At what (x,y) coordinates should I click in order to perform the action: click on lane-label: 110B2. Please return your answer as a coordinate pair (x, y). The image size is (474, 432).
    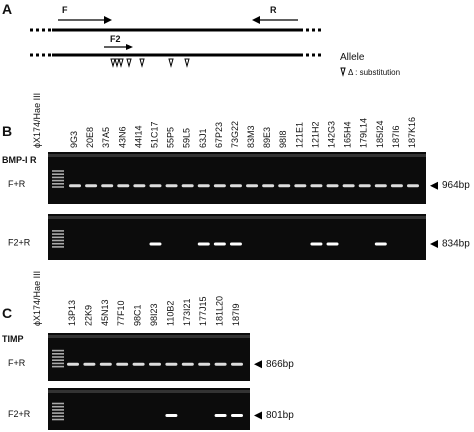
    Looking at the image, I should click on (170, 313).